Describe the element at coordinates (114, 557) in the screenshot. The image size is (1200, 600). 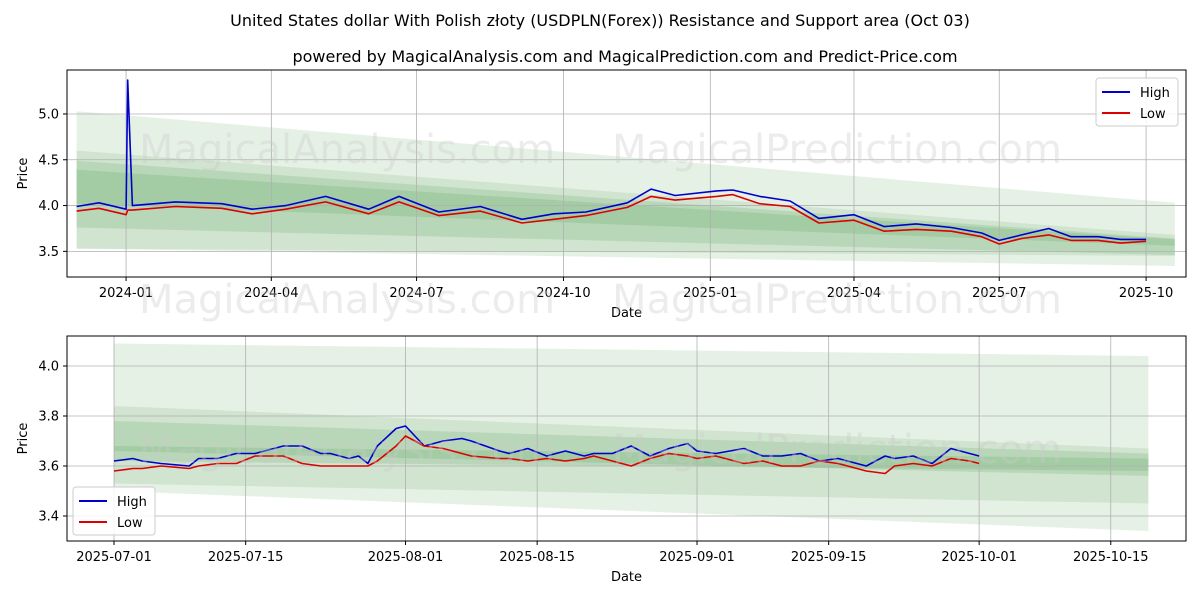
I see `x-tick-label: 2025-07-01` at that location.